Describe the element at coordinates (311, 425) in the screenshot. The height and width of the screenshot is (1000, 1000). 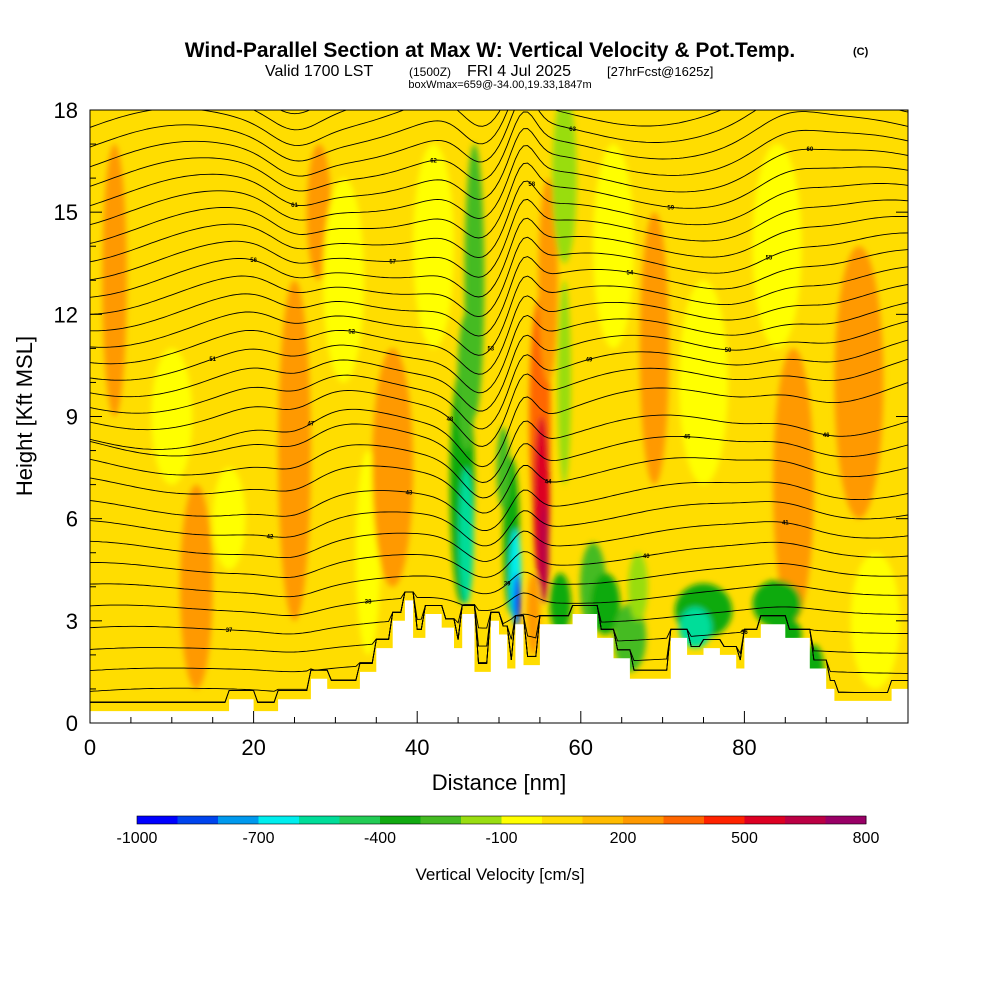
I see `isentrope-label: 47` at that location.